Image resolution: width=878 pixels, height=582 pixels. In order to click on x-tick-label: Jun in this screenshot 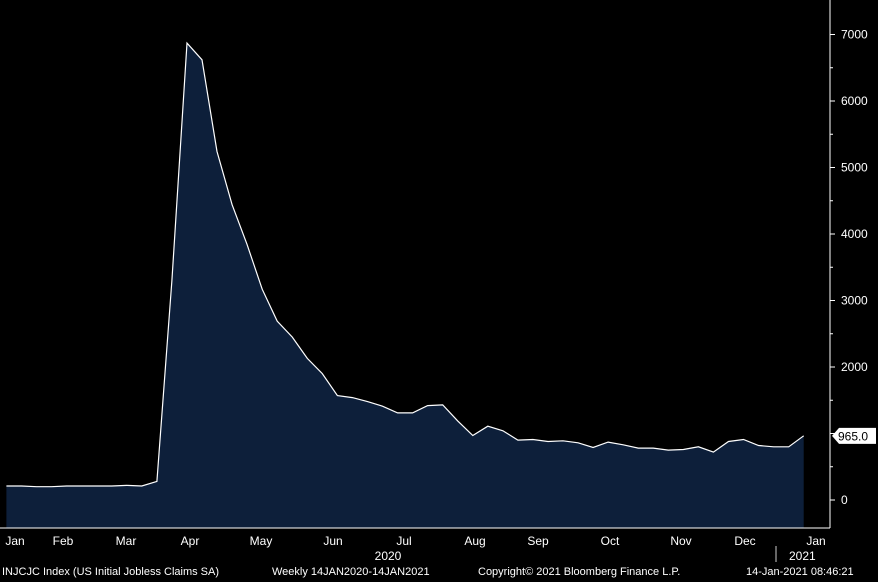, I will do `click(332, 541)`.